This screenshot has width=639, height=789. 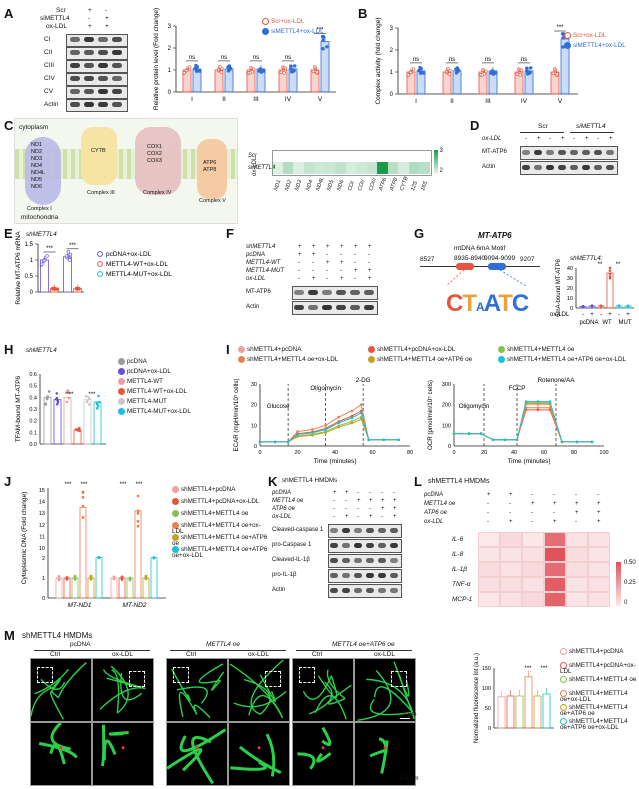 What do you see at coordinates (425, 360) in the screenshot?
I see `i-legend-label: shMETTL4+METTL4 oe+ATP6 oe` at bounding box center [425, 360].